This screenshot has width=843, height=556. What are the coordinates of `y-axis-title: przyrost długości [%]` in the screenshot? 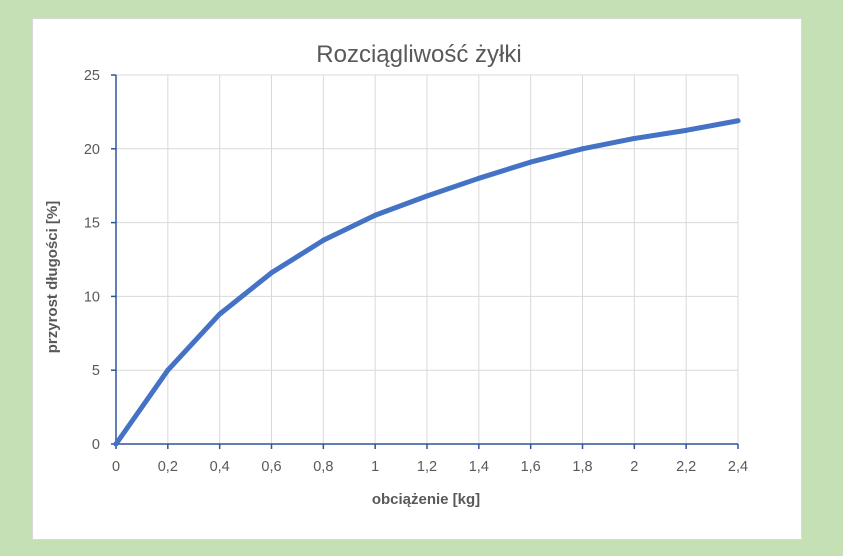 It's located at (52, 277).